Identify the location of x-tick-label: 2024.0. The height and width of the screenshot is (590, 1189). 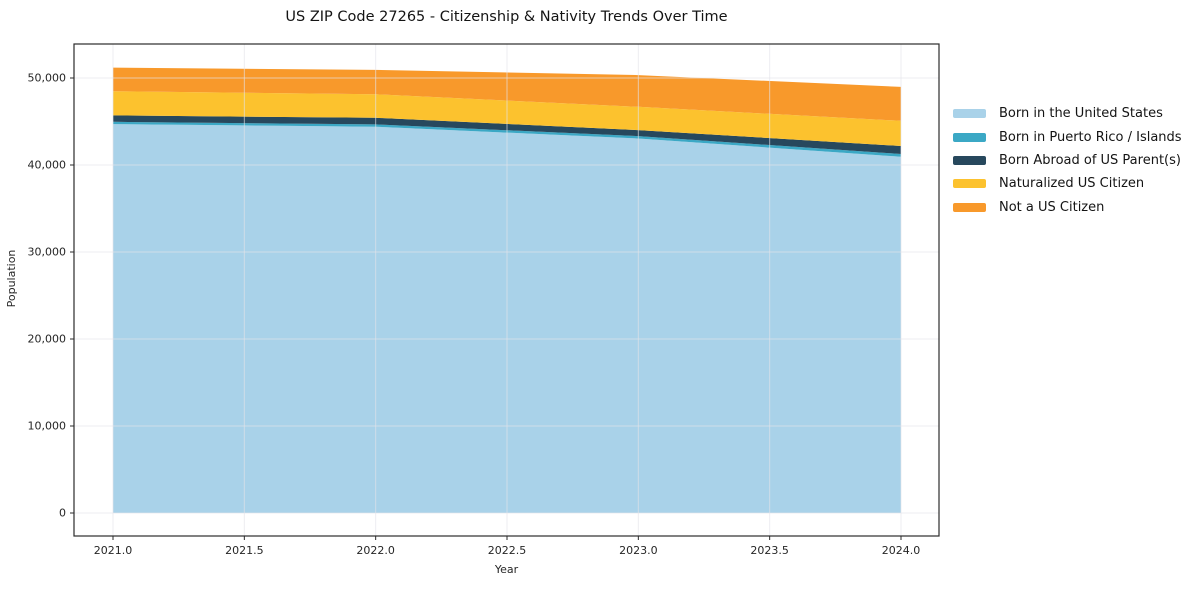
(901, 550).